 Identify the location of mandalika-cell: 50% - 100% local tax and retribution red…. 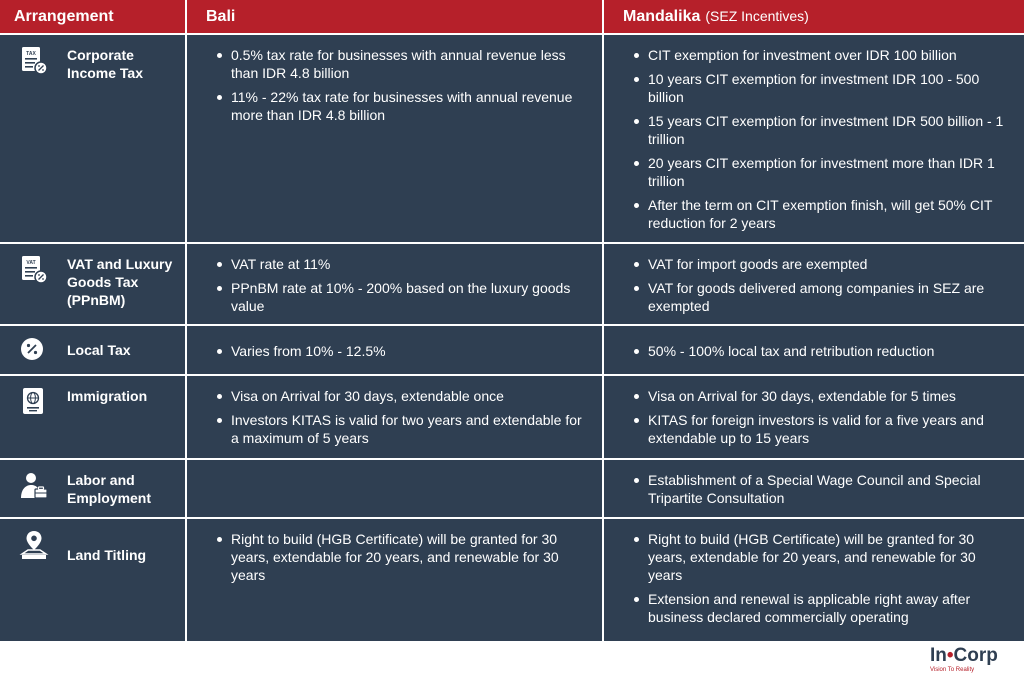
(814, 350).